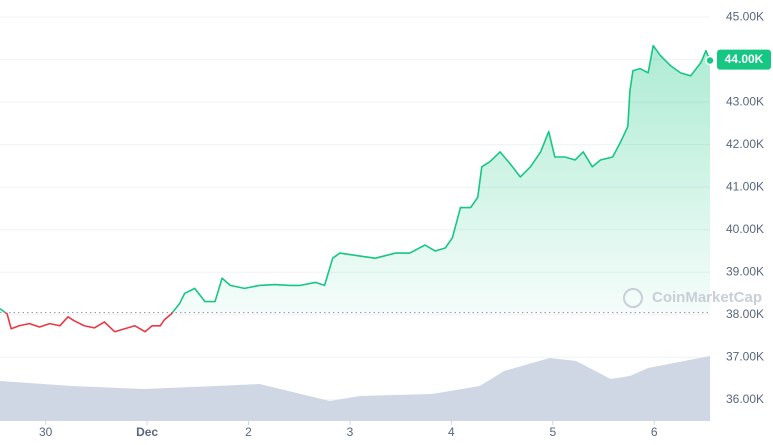  Describe the element at coordinates (633, 298) in the screenshot. I see `watermark-logo` at that location.